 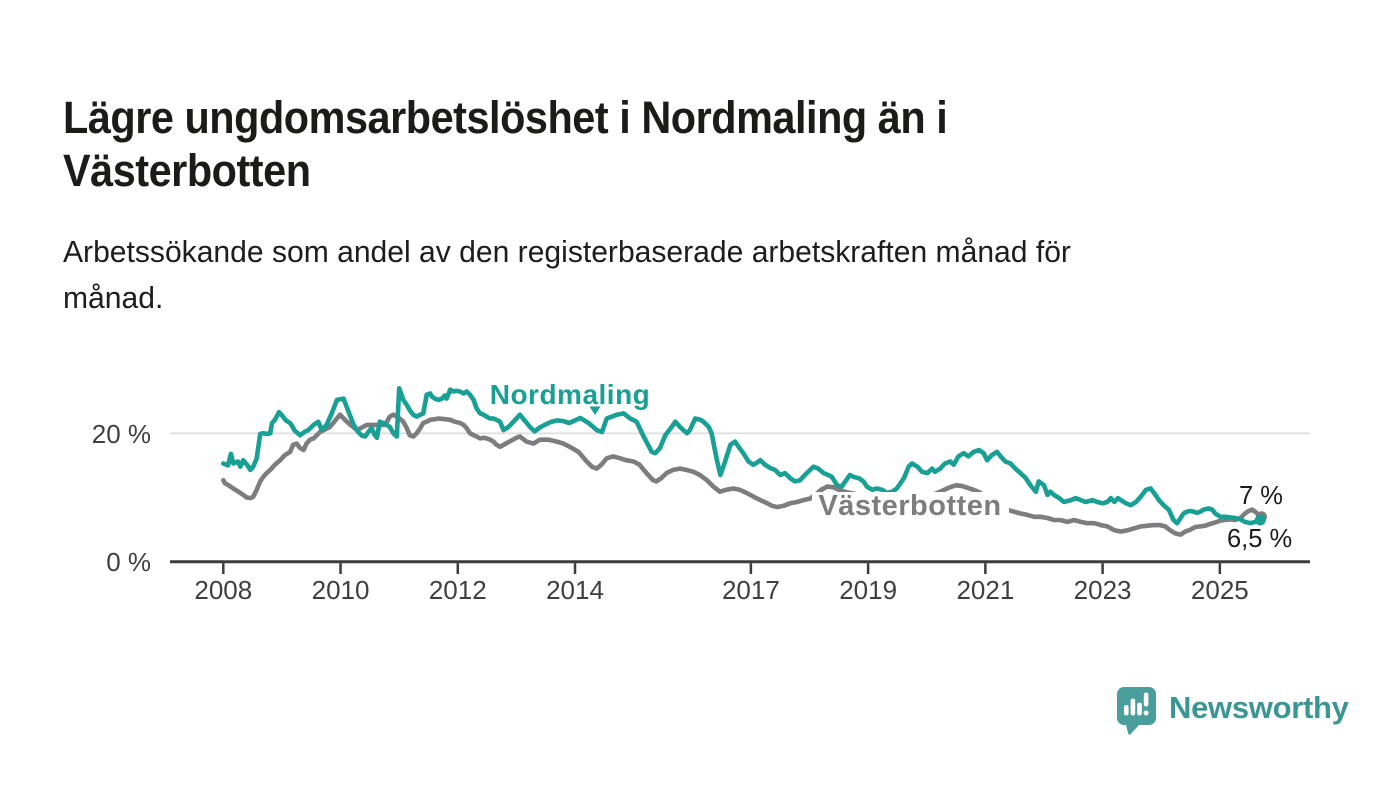 I want to click on x-axis-tick-label: 2019, so click(x=868, y=590).